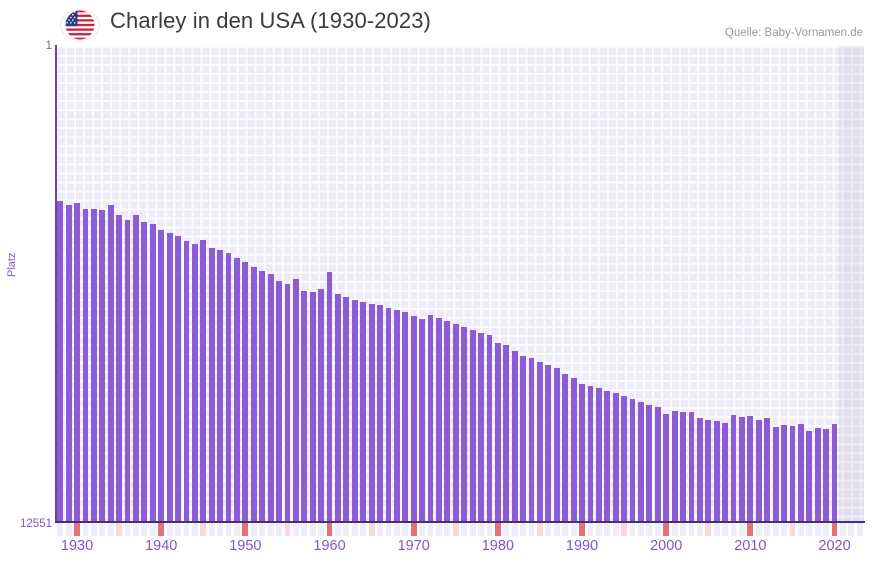 Image resolution: width=873 pixels, height=567 pixels. I want to click on bar-2018, so click(817, 474).